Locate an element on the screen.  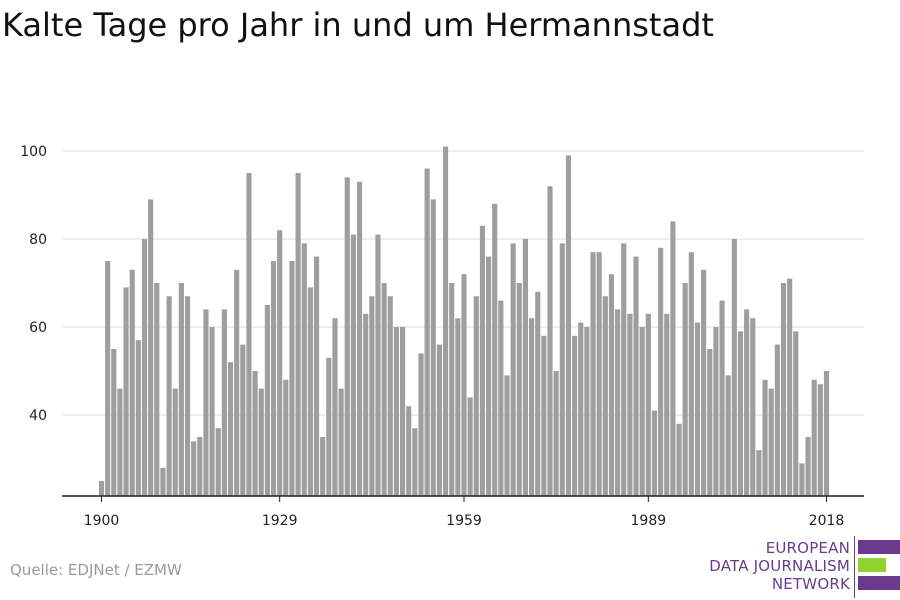
source-note: Quelle: EDJNet / EZMW is located at coordinates (96, 570).